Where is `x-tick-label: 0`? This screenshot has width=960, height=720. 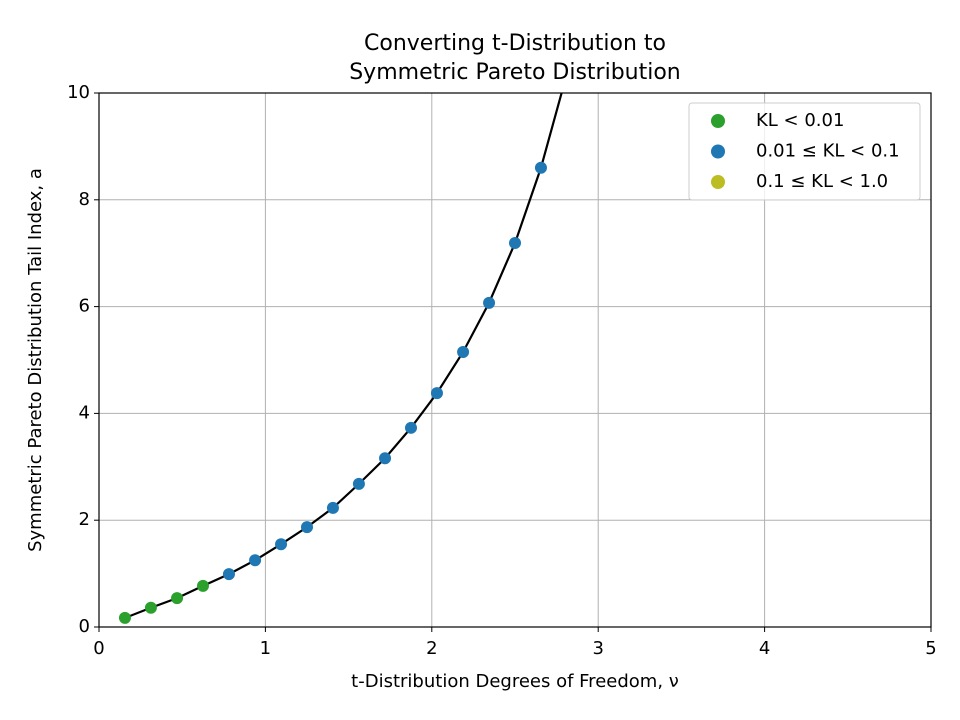 x-tick-label: 0 is located at coordinates (98, 648).